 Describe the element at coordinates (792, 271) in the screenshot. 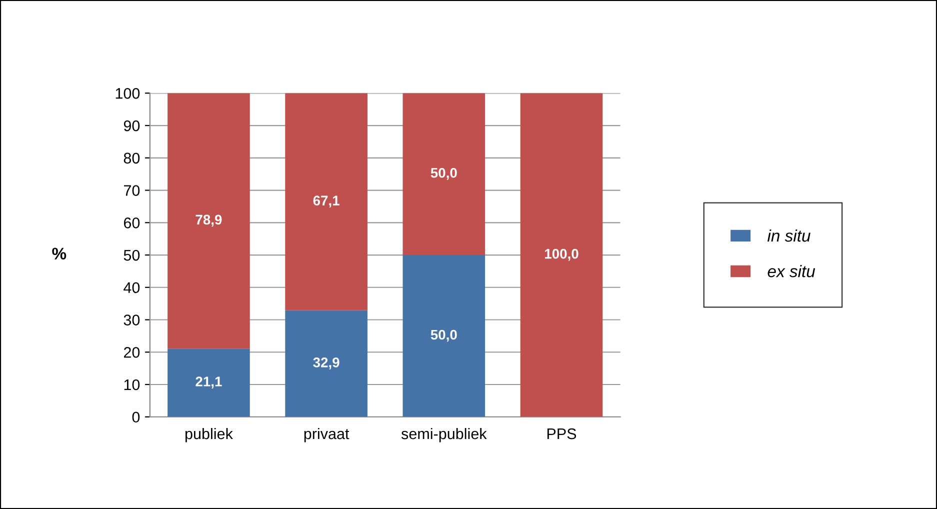

I see `legend-label: ex situ` at that location.